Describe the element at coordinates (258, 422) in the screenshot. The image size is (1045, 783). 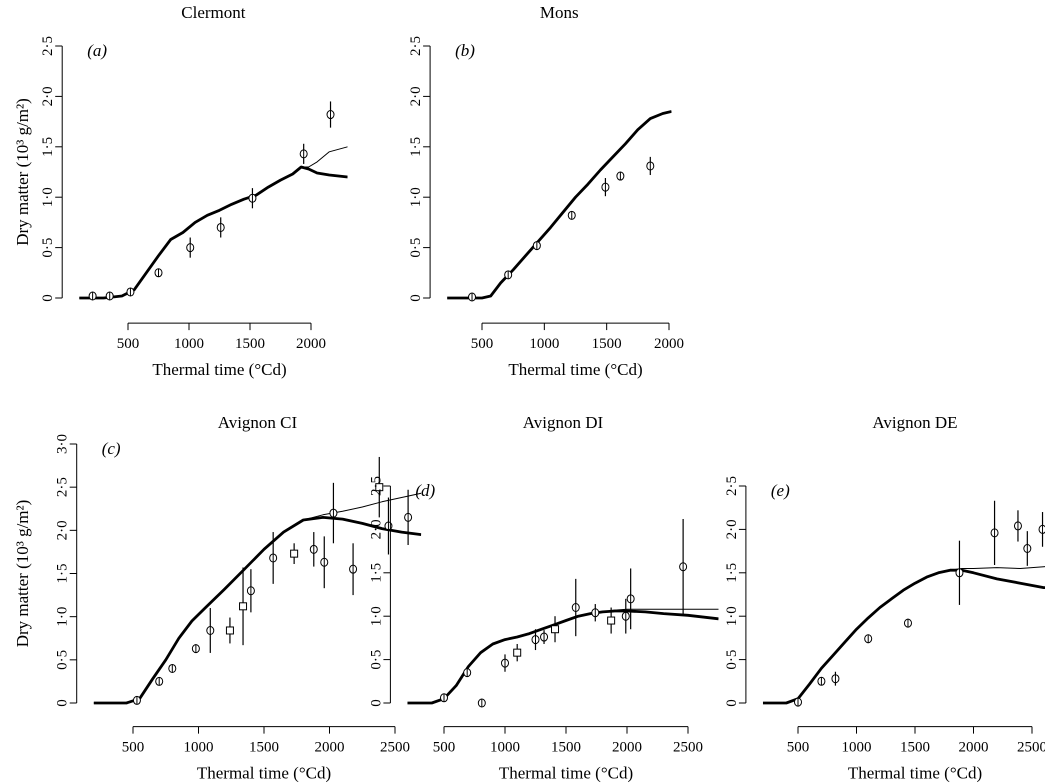
I see `panel-title: Avignon CI` at that location.